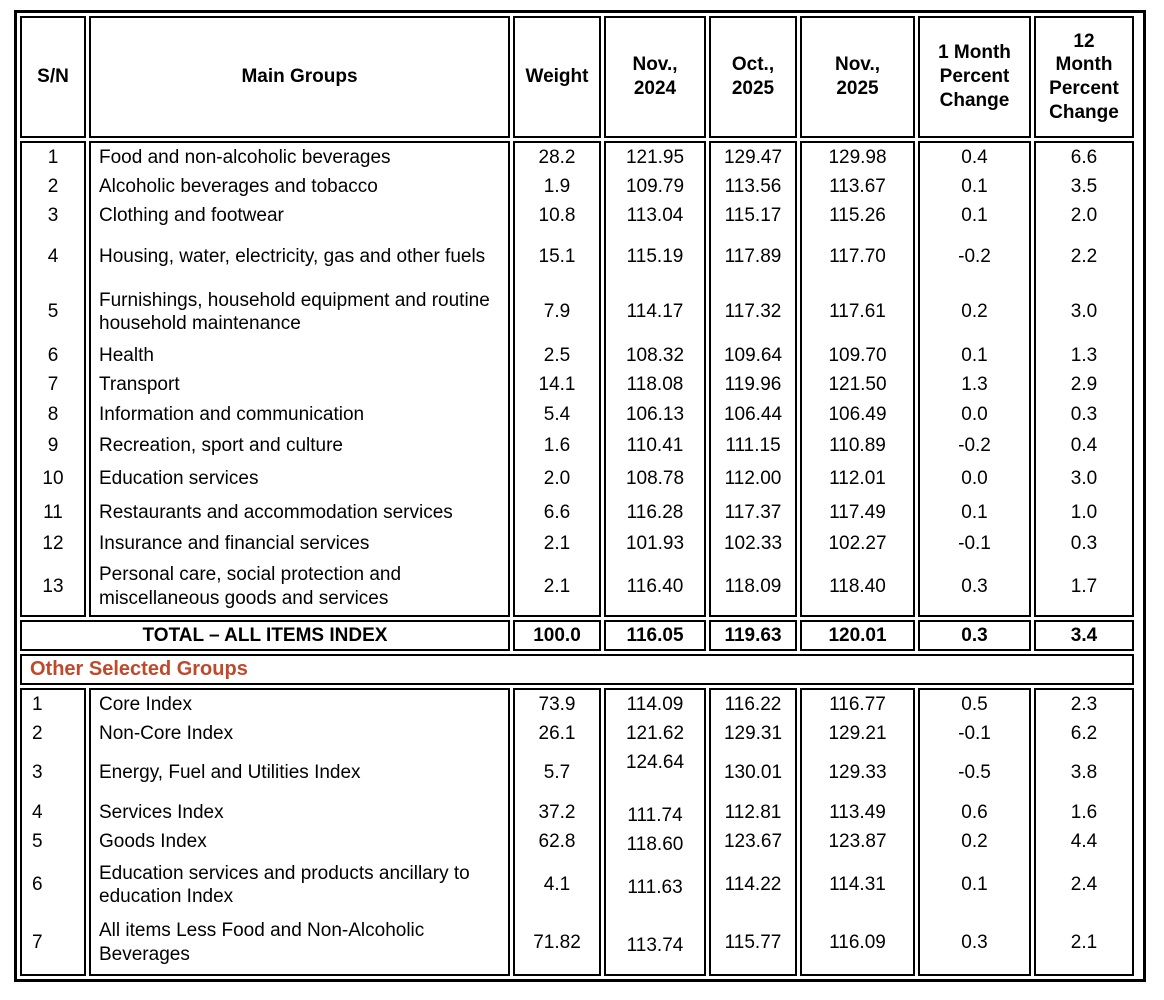  I want to click on weight-cell: 28.2, so click(557, 157).